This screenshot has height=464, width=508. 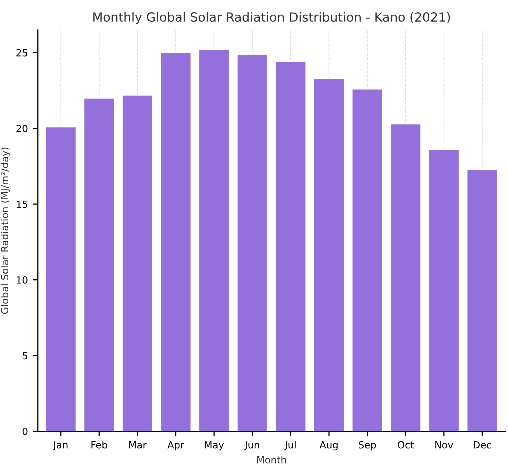 I want to click on y-tick-label: 5, so click(x=25, y=356).